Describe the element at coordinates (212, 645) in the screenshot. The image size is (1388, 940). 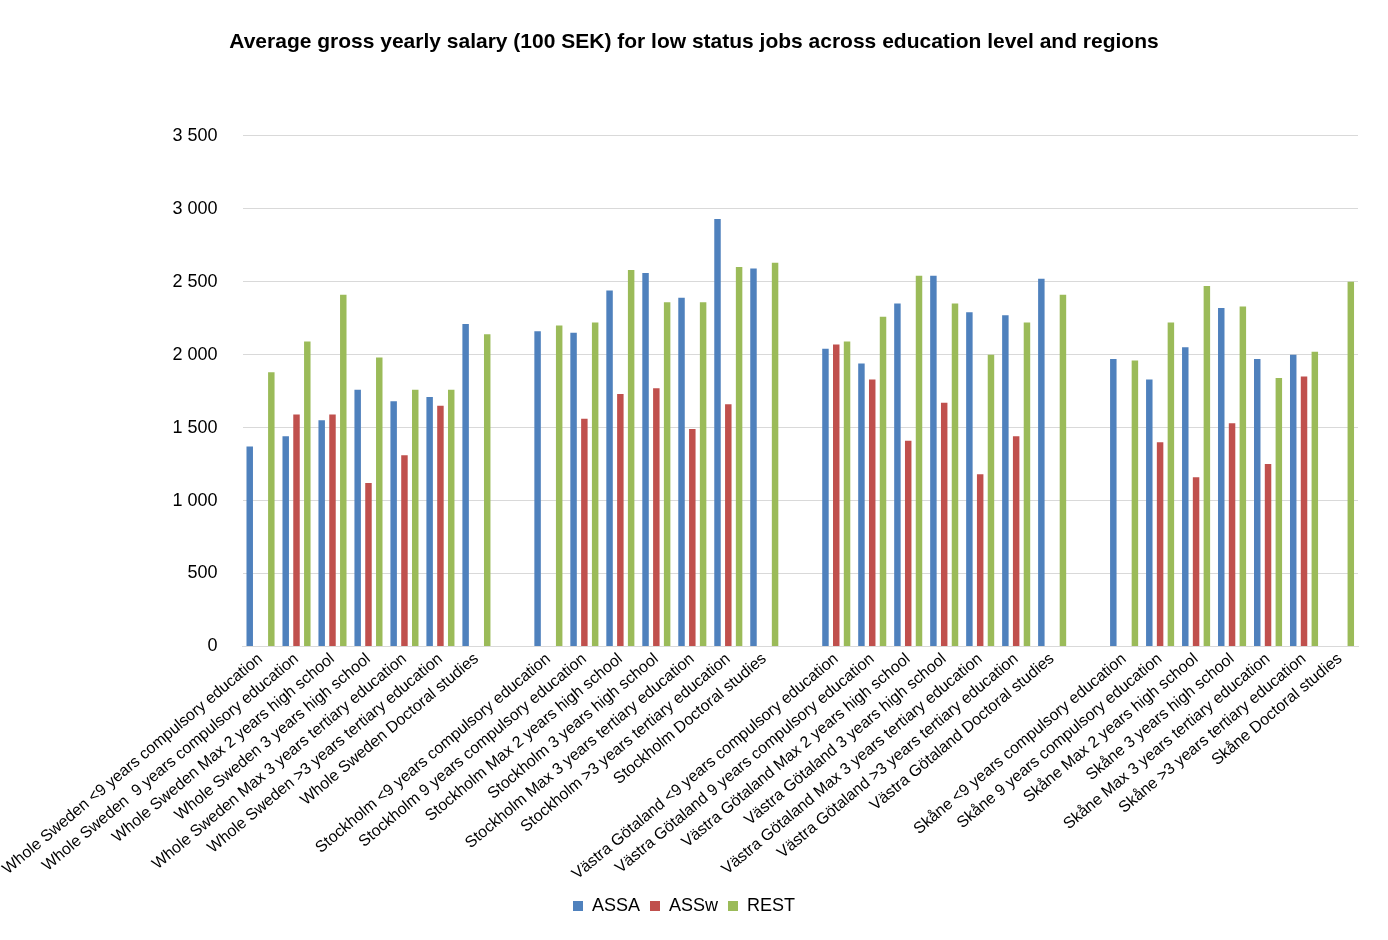
I see `y-tick-label: 0` at that location.